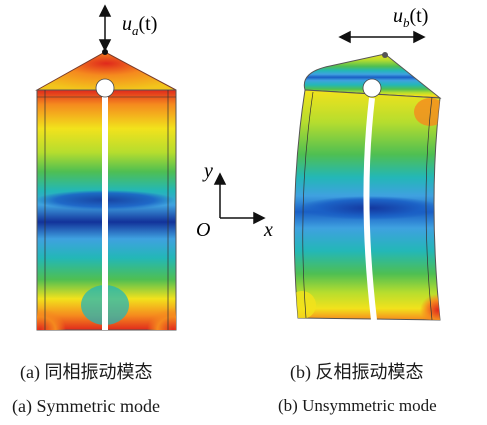 The image size is (487, 425). Describe the element at coordinates (372, 88) in the screenshot. I see `panel-b-hole` at that location.